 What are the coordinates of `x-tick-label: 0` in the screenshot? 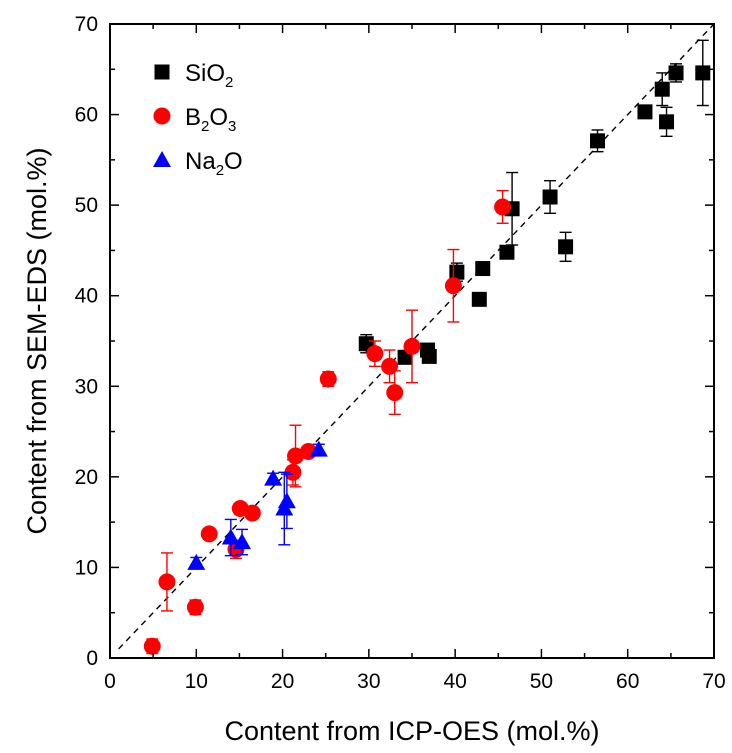 It's located at (110, 681).